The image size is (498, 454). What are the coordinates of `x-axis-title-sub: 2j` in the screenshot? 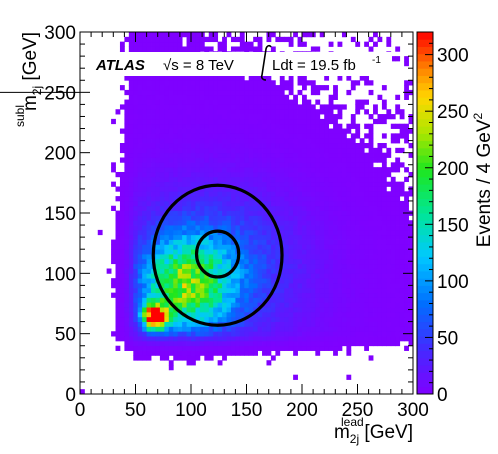 It's located at (354, 439).